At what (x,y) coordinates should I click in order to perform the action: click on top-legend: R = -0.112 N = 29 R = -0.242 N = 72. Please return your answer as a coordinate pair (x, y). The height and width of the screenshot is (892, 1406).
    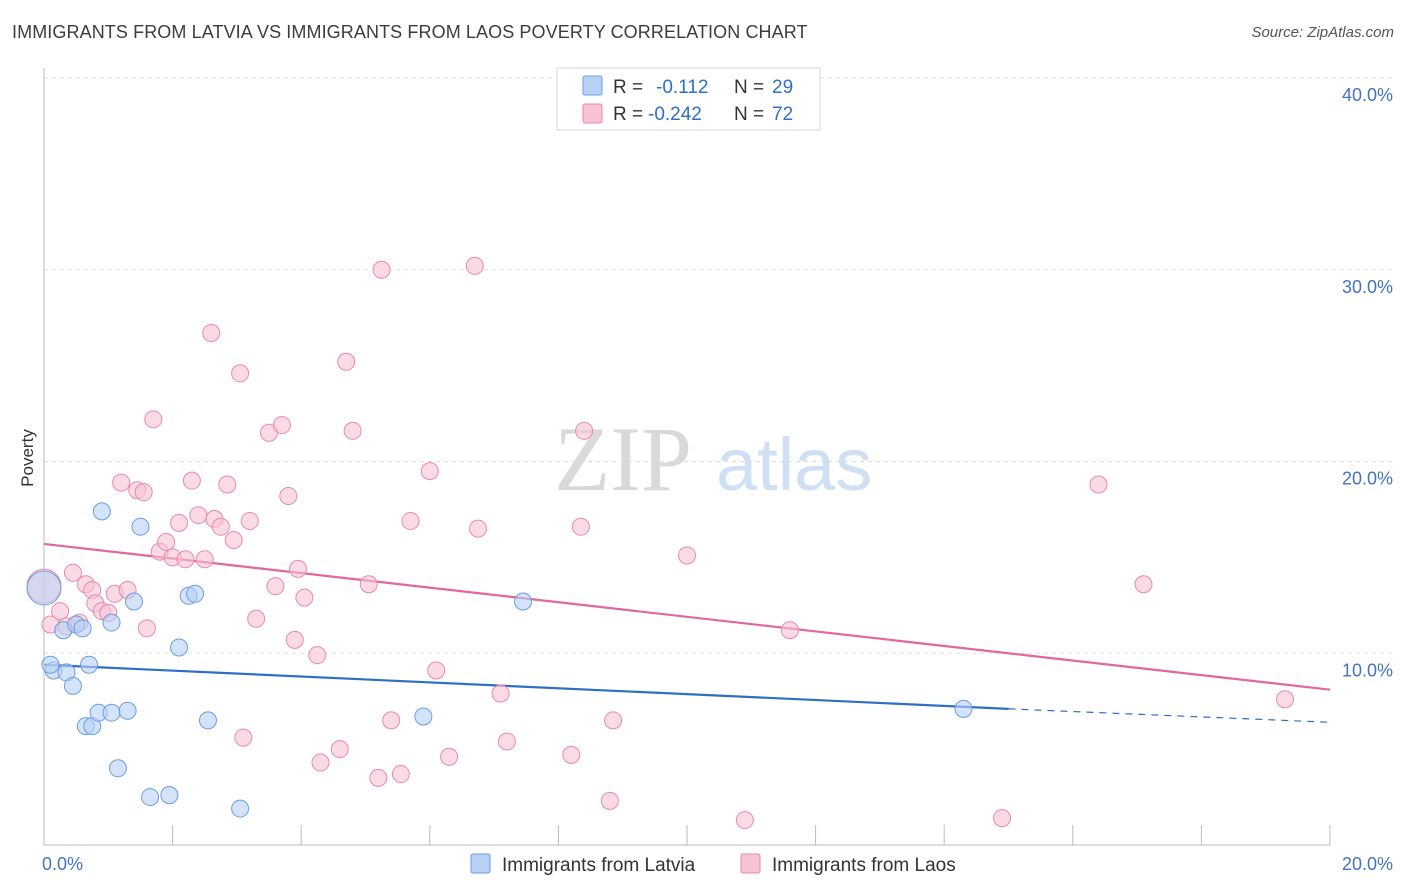
    Looking at the image, I should click on (688, 99).